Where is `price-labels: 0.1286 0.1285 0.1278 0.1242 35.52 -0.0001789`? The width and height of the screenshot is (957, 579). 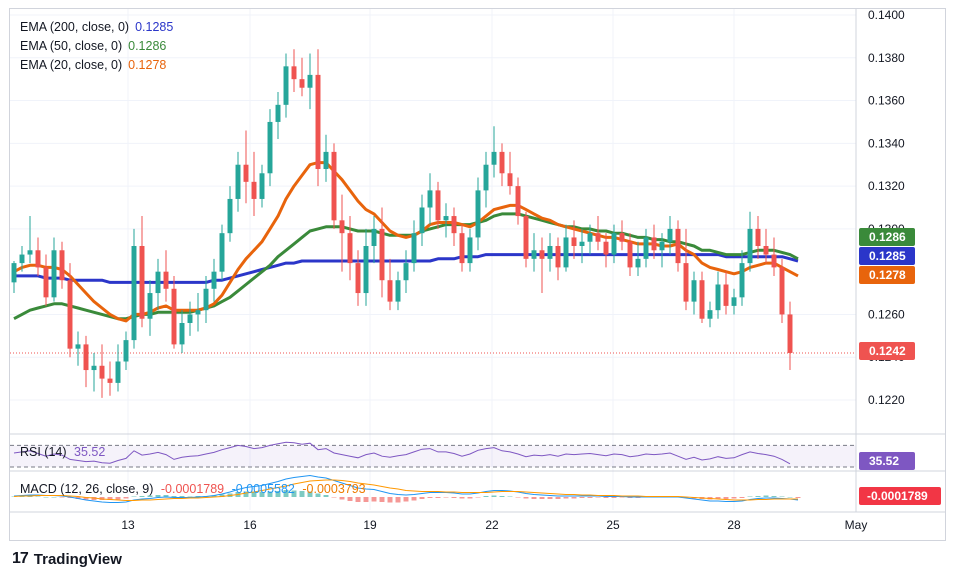
price-labels: 0.1286 0.1285 0.1278 0.1242 35.52 -0.0001789 is located at coordinates (900, 366).